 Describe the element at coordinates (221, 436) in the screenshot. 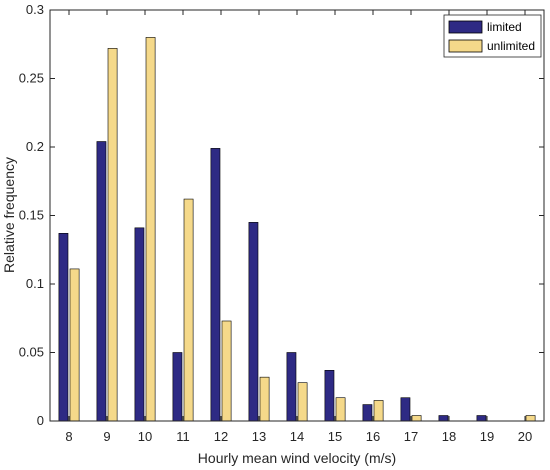

I see `x-tick-label: 12` at that location.